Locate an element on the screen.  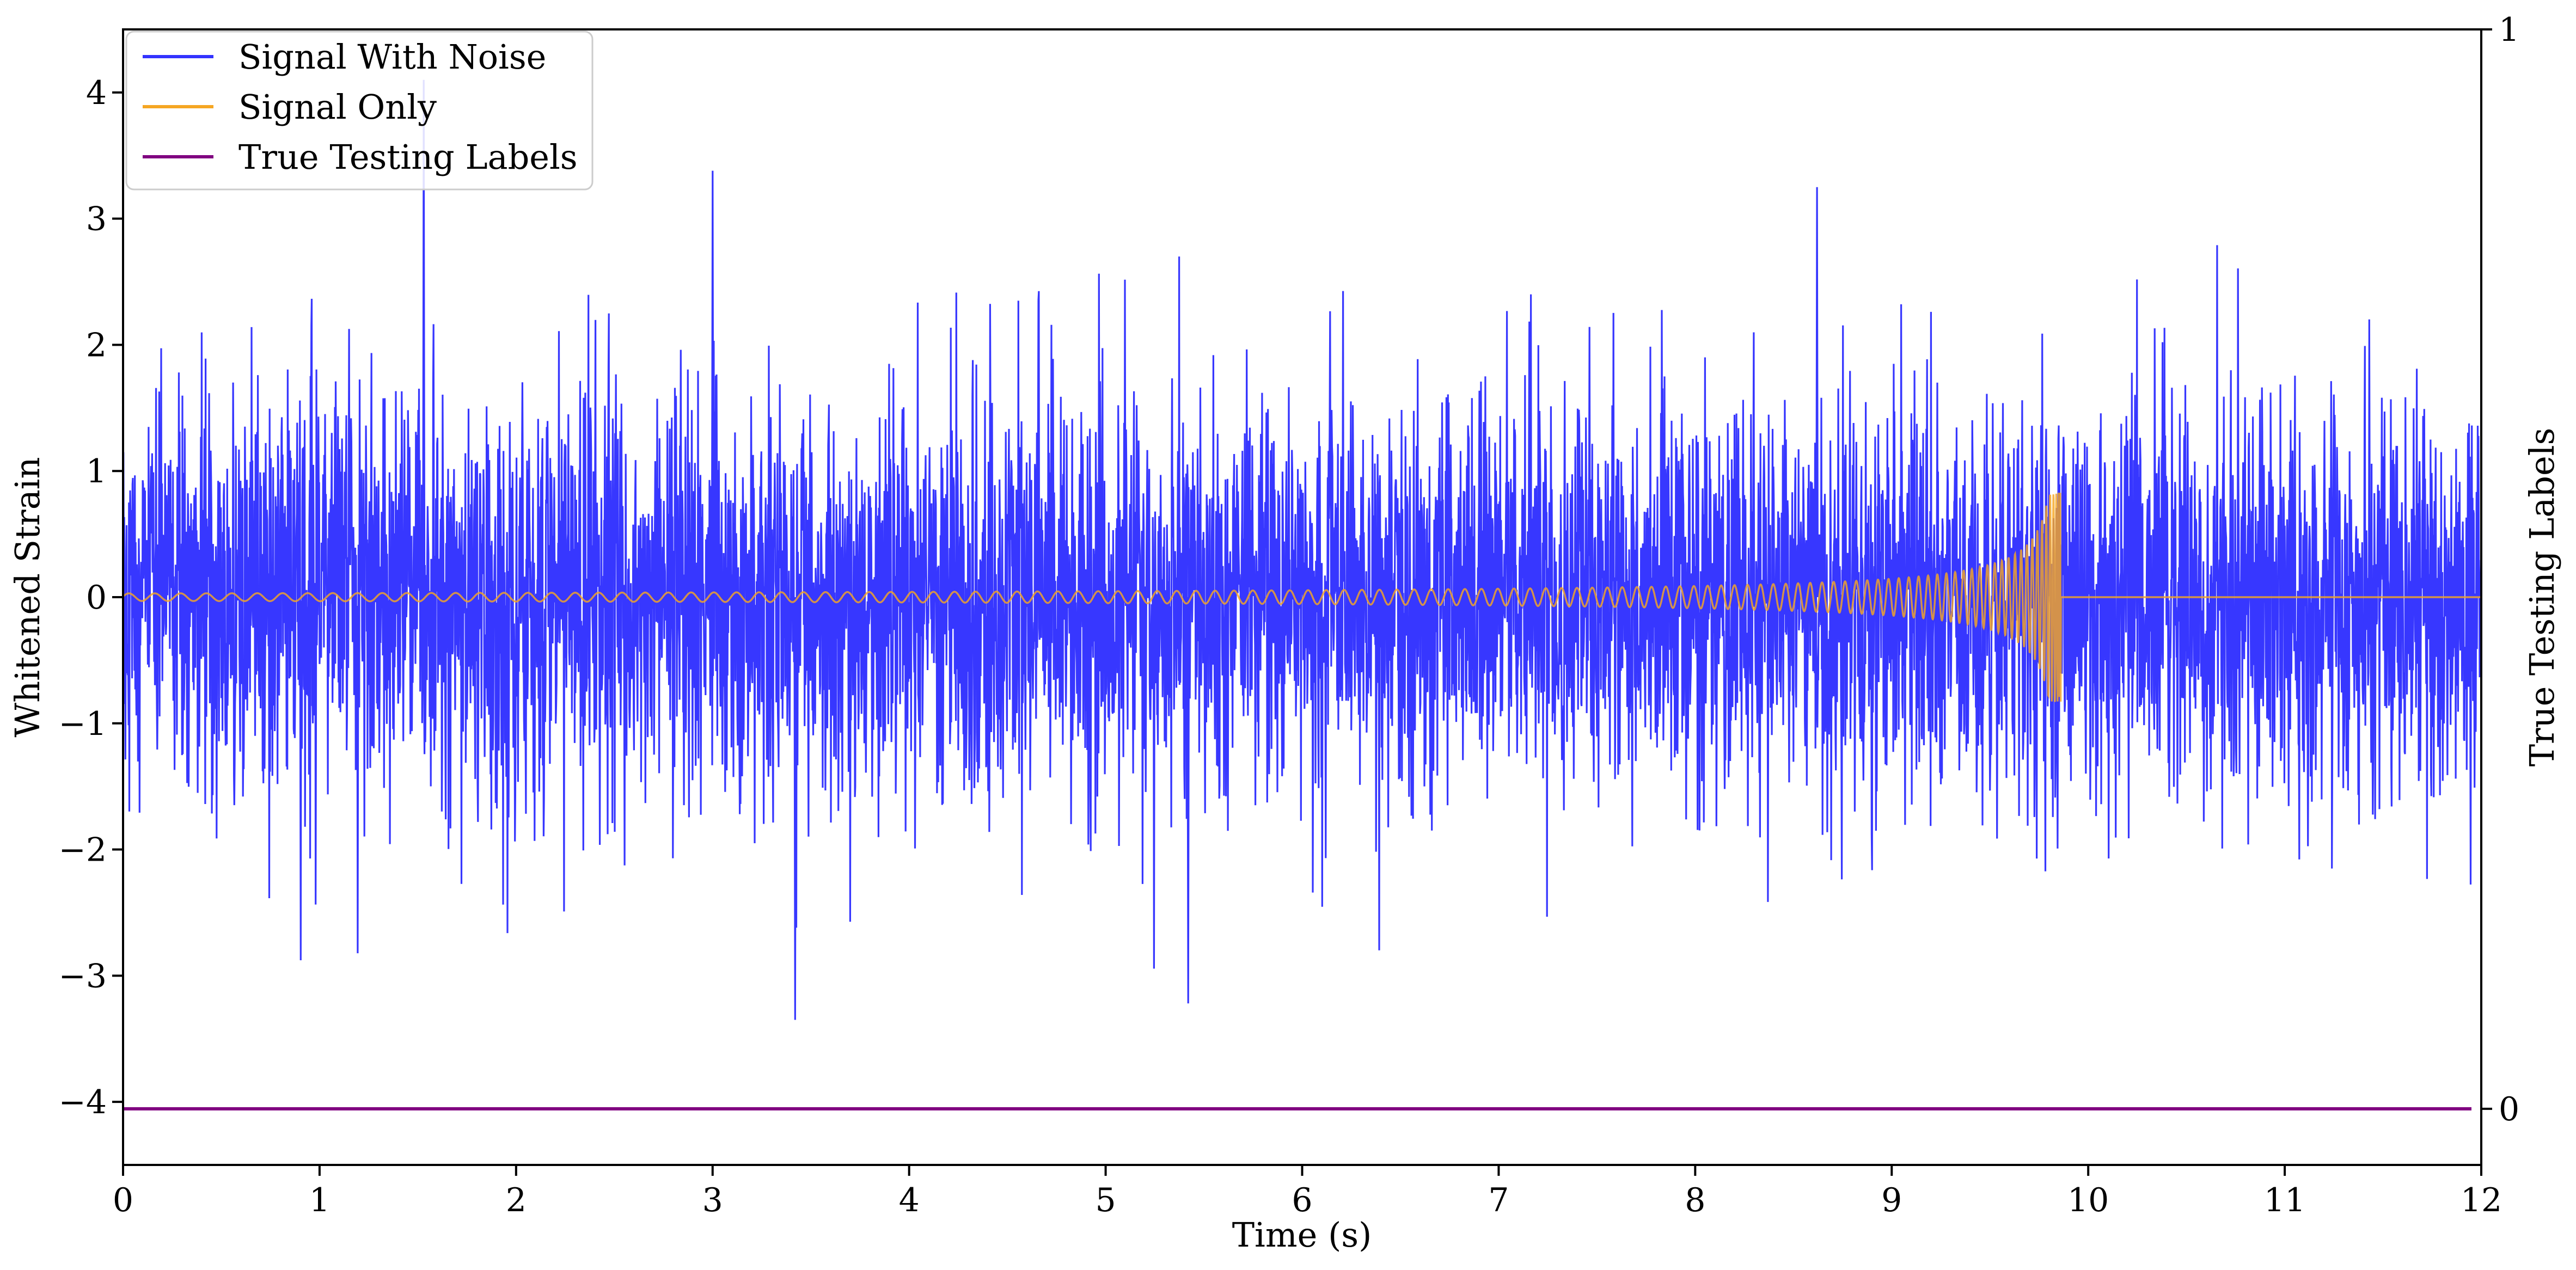
y2-tick-label: 1 is located at coordinates (2509, 30).